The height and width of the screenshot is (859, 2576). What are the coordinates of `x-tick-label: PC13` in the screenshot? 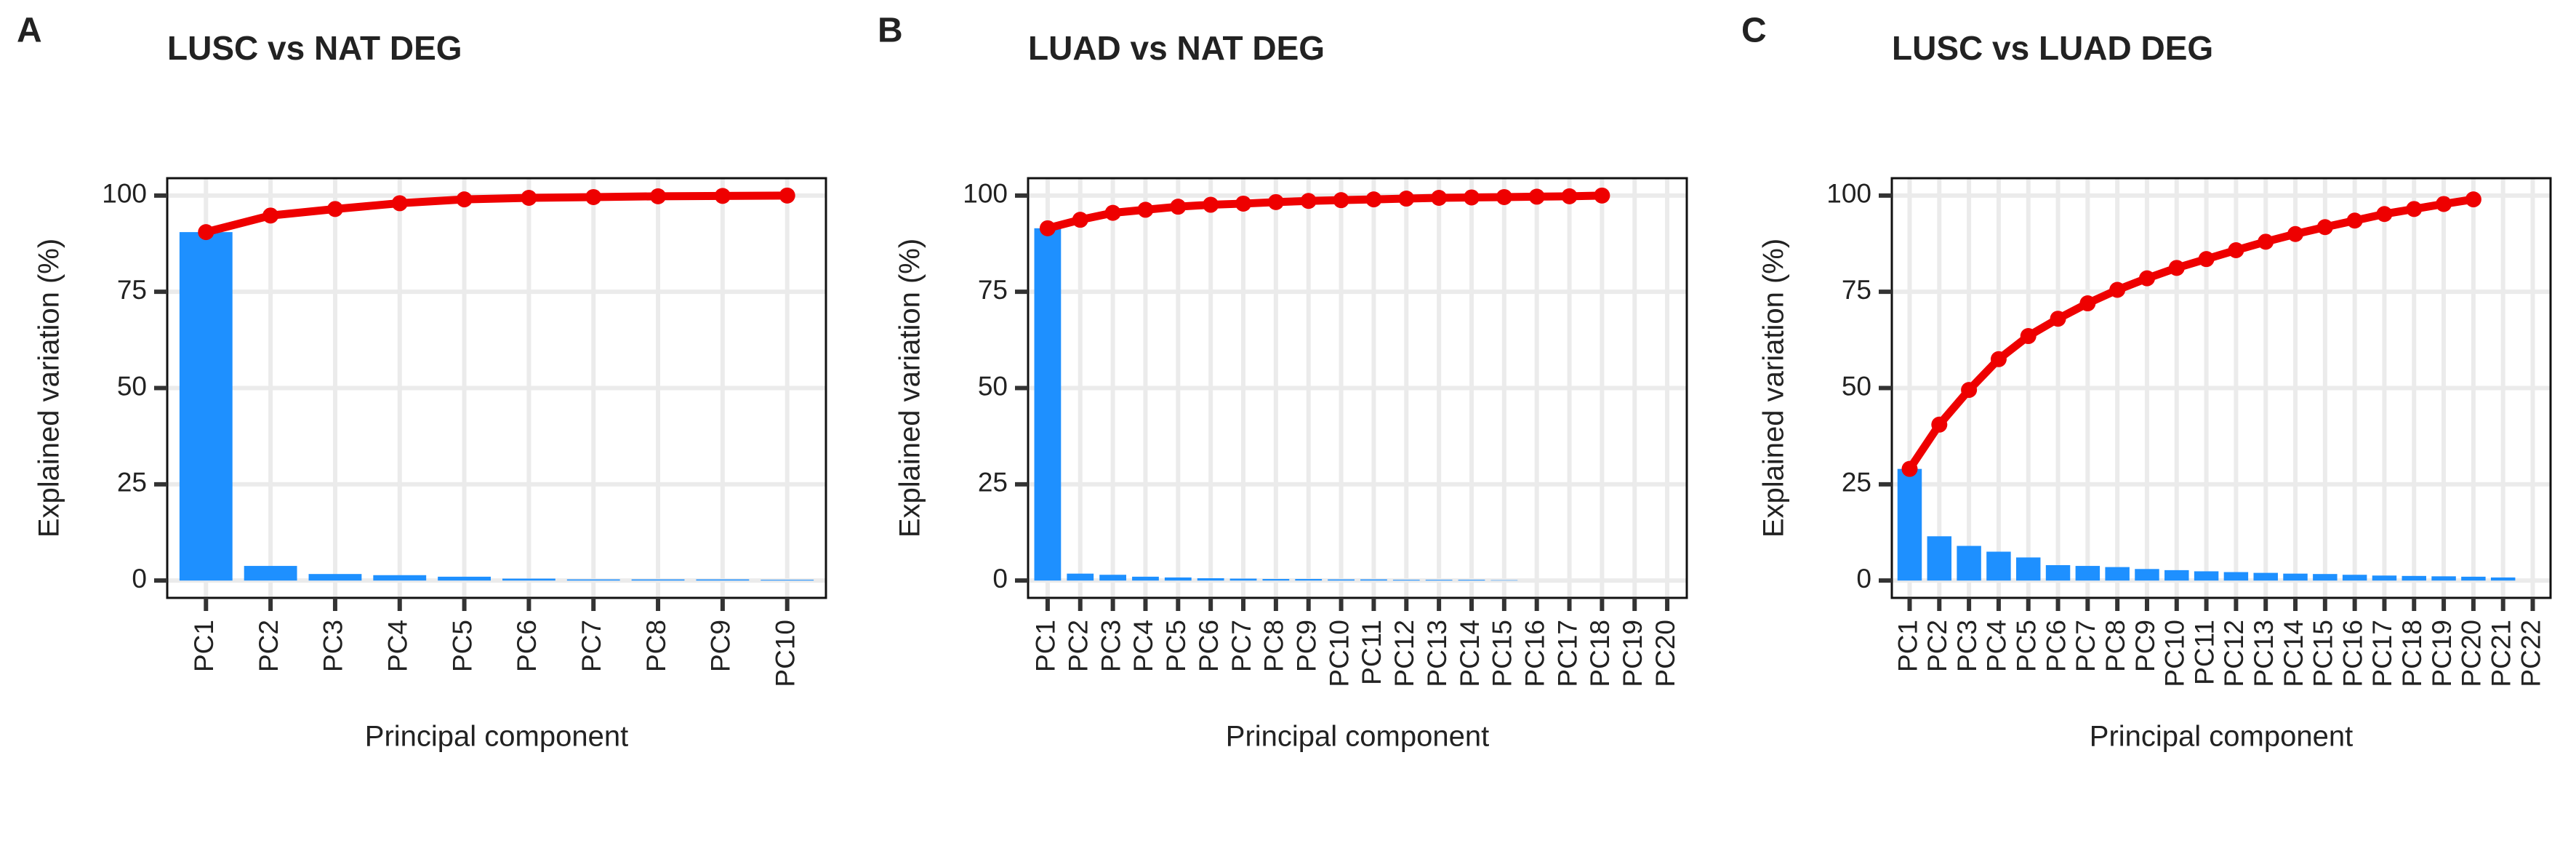 It's located at (1437, 653).